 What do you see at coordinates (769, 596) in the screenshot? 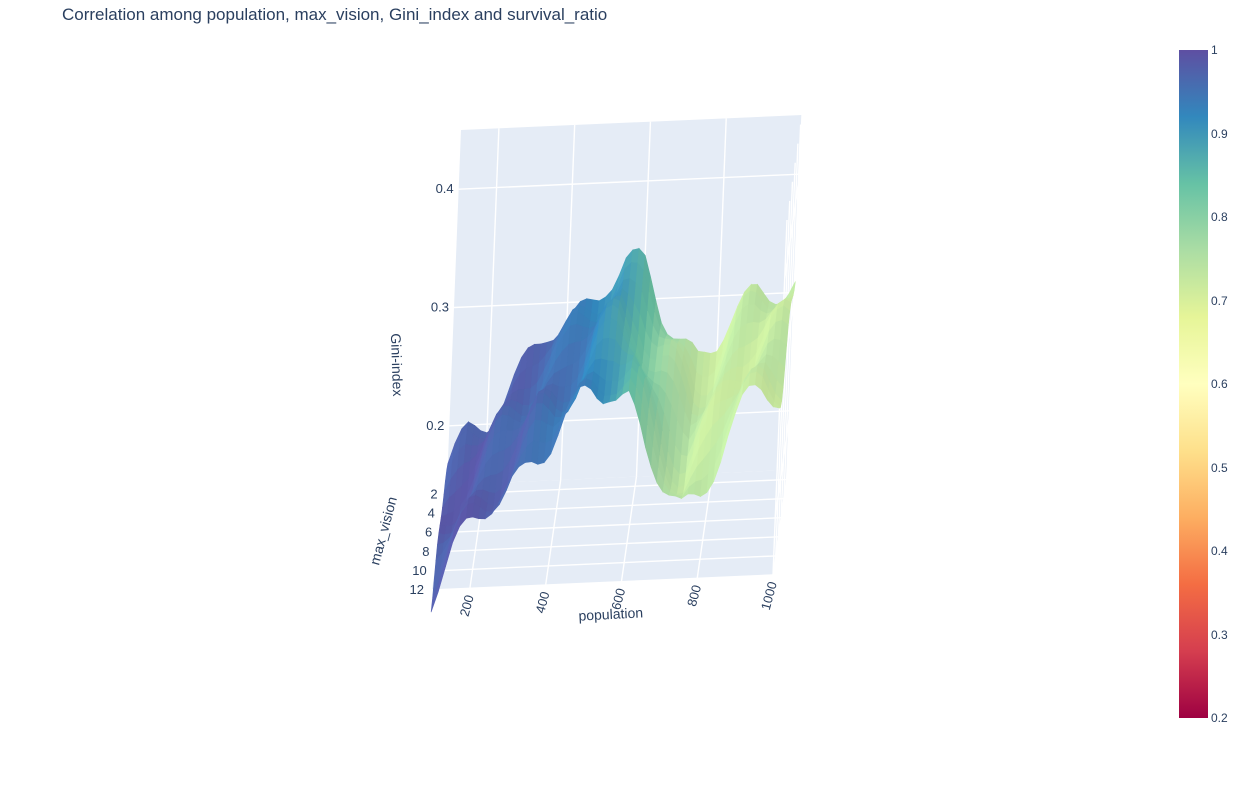
I see `x-tick-label: 1000` at bounding box center [769, 596].